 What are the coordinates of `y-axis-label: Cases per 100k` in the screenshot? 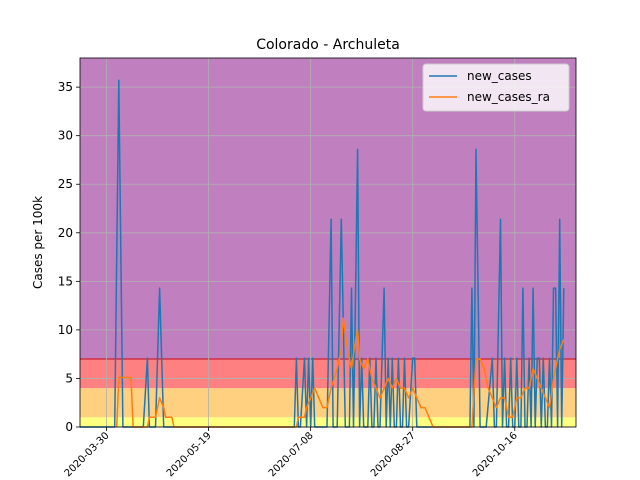 It's located at (38, 242).